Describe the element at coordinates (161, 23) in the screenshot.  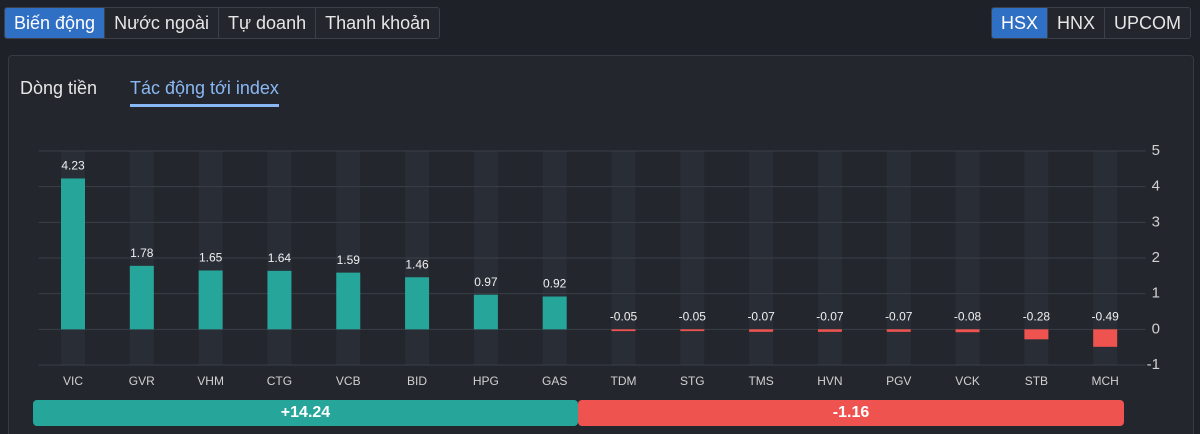
I see `tab: Nước ngoài` at that location.